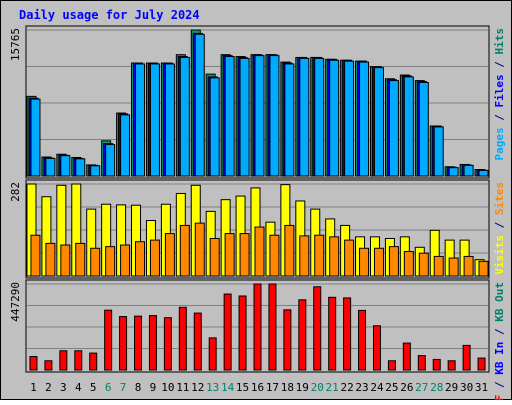 The height and width of the screenshot is (405, 512). Describe the element at coordinates (499, 255) in the screenshot. I see `legend-entry: Visits` at that location.